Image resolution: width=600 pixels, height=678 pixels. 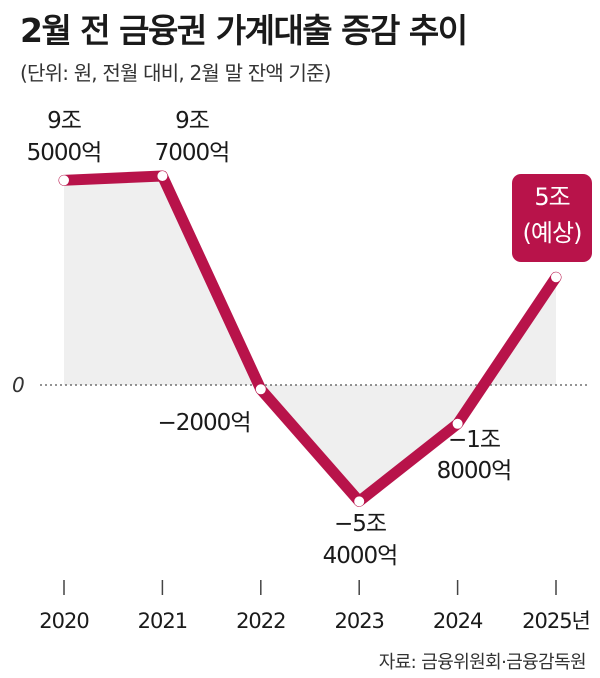 I want to click on data-label-0-1: 5000억, so click(x=64, y=153).